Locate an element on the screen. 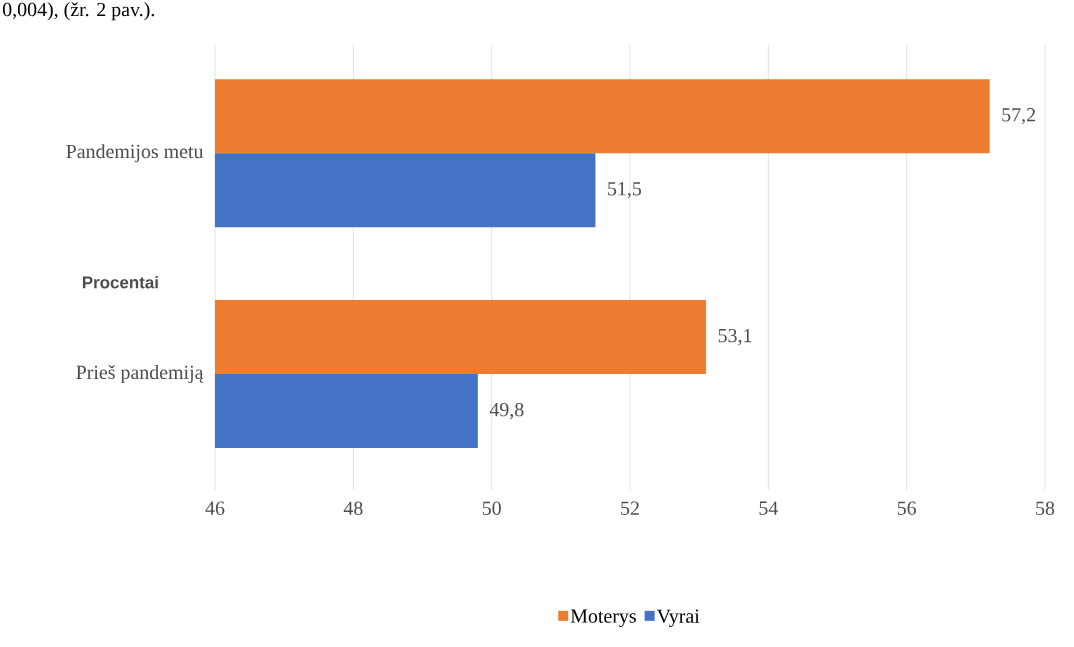 This screenshot has height=647, width=1074. x-tick-label: 58 is located at coordinates (1045, 508).